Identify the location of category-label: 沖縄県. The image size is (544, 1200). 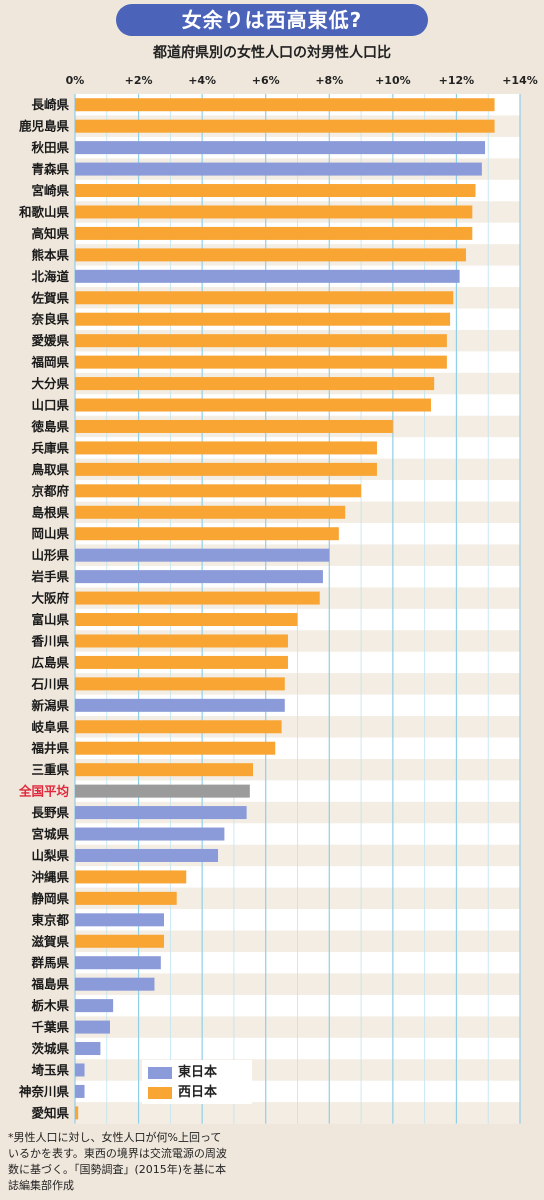
(50, 876).